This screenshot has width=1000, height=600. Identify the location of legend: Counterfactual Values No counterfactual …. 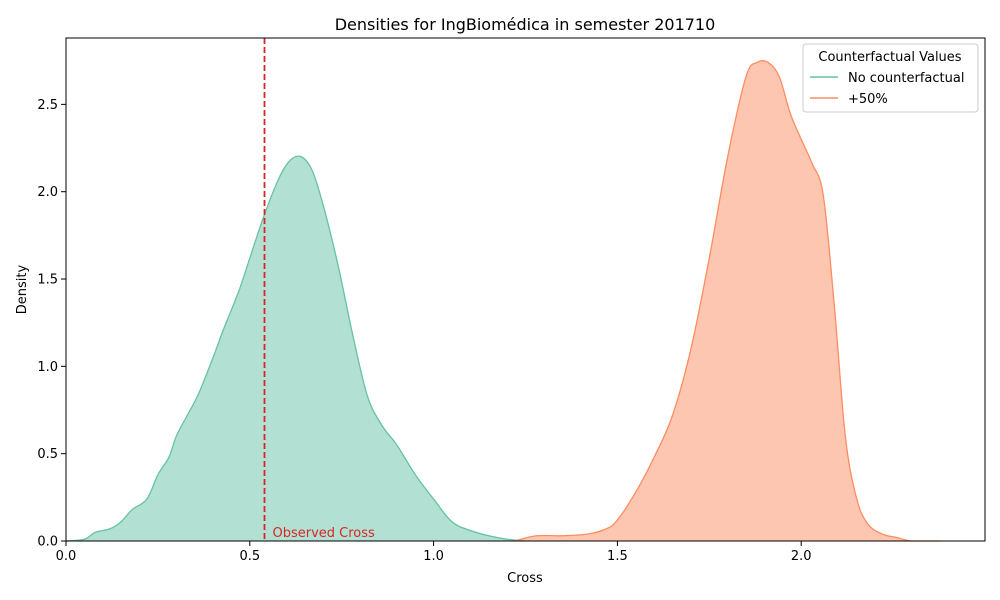
(890, 78).